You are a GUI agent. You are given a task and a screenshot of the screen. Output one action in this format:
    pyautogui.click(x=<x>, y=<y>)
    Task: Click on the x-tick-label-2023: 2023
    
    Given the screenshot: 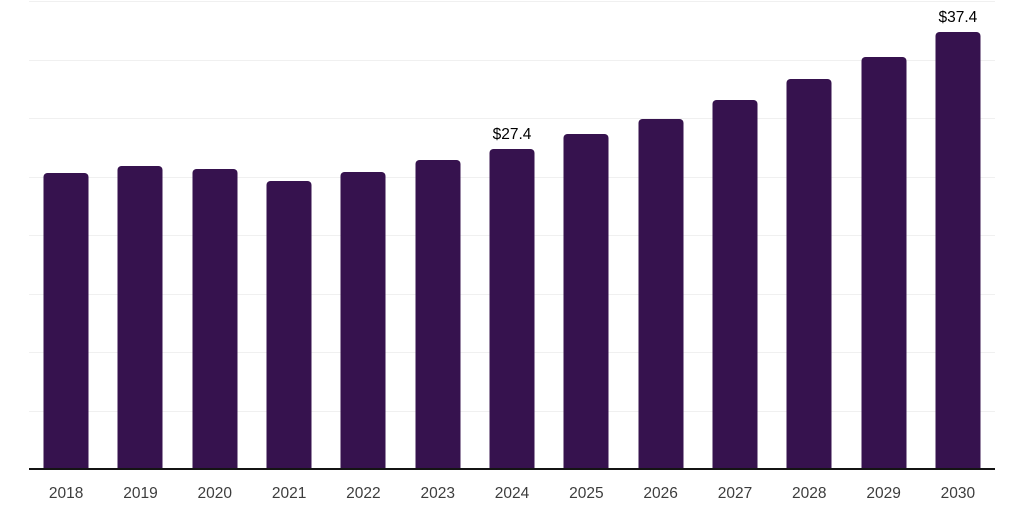 What is the action you would take?
    pyautogui.click(x=437, y=493)
    